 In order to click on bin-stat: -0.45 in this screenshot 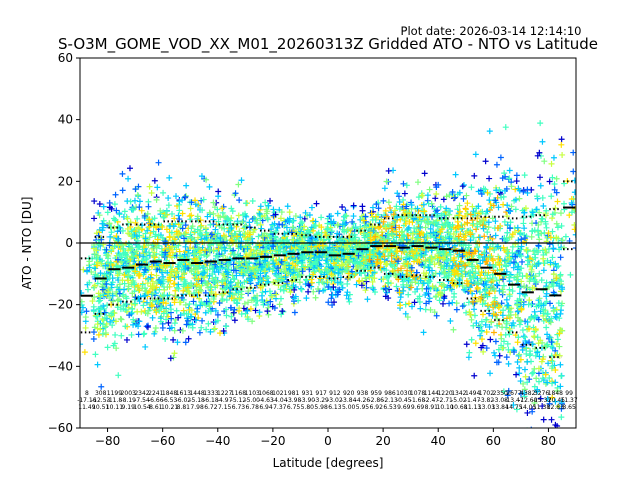, I will do `click(404, 400)`.